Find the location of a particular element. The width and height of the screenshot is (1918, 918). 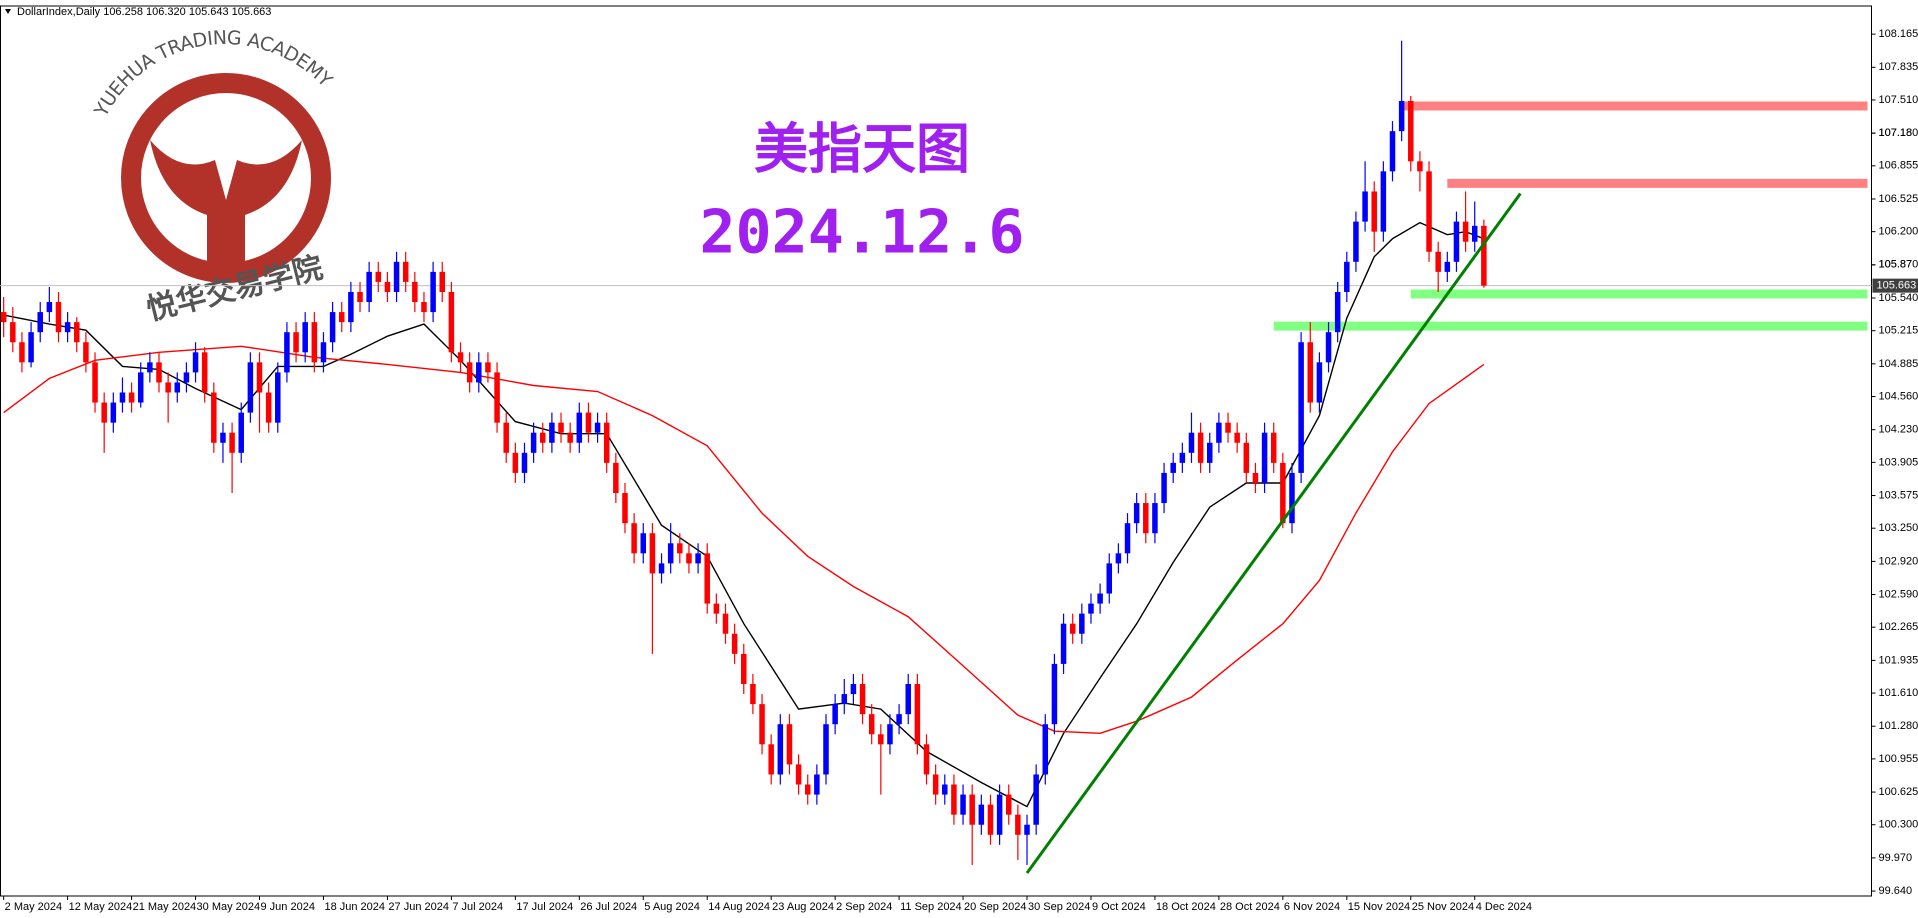

x-tick-label: 9 Oct 2024 is located at coordinates (1119, 907).